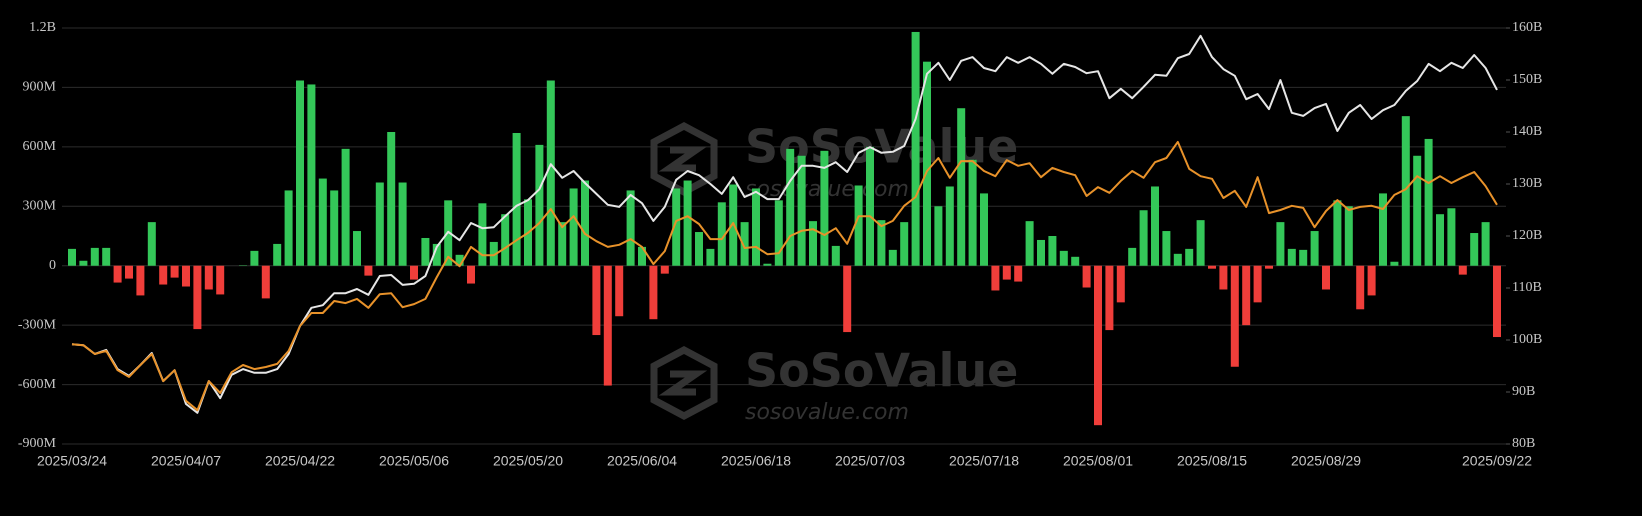 The width and height of the screenshot is (1642, 516). I want to click on y2-tick-label: 120B, so click(1527, 235).